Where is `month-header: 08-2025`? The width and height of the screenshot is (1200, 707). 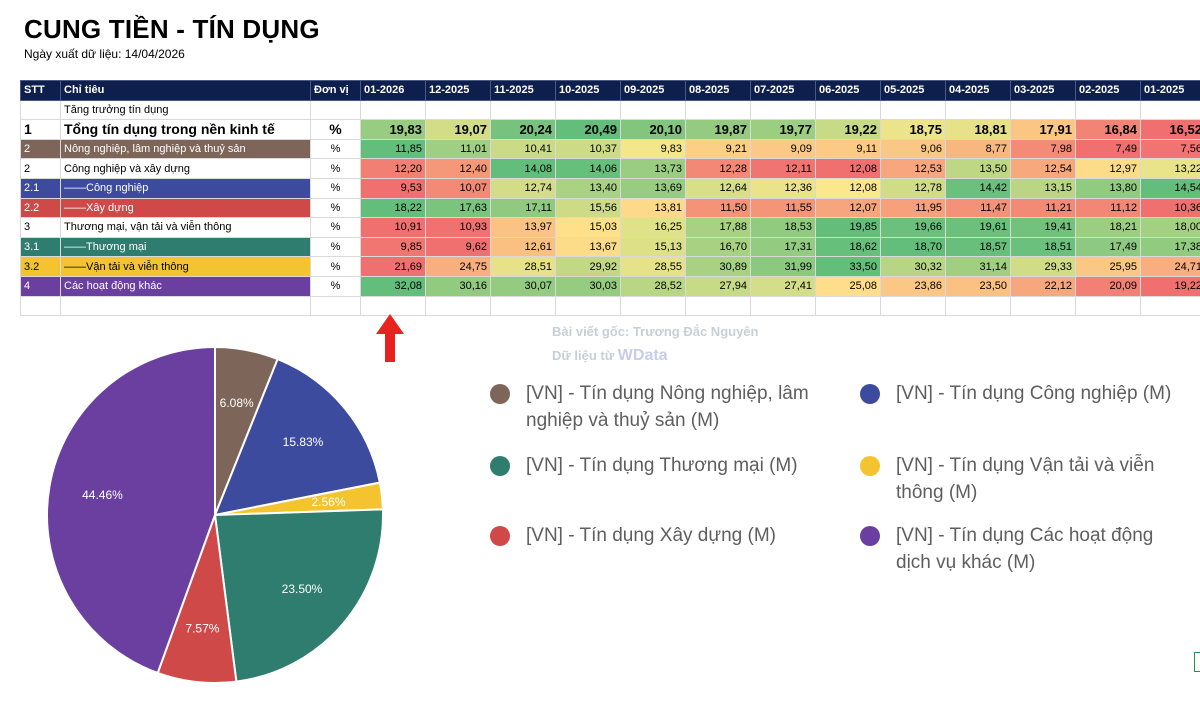 month-header: 08-2025 is located at coordinates (718, 90).